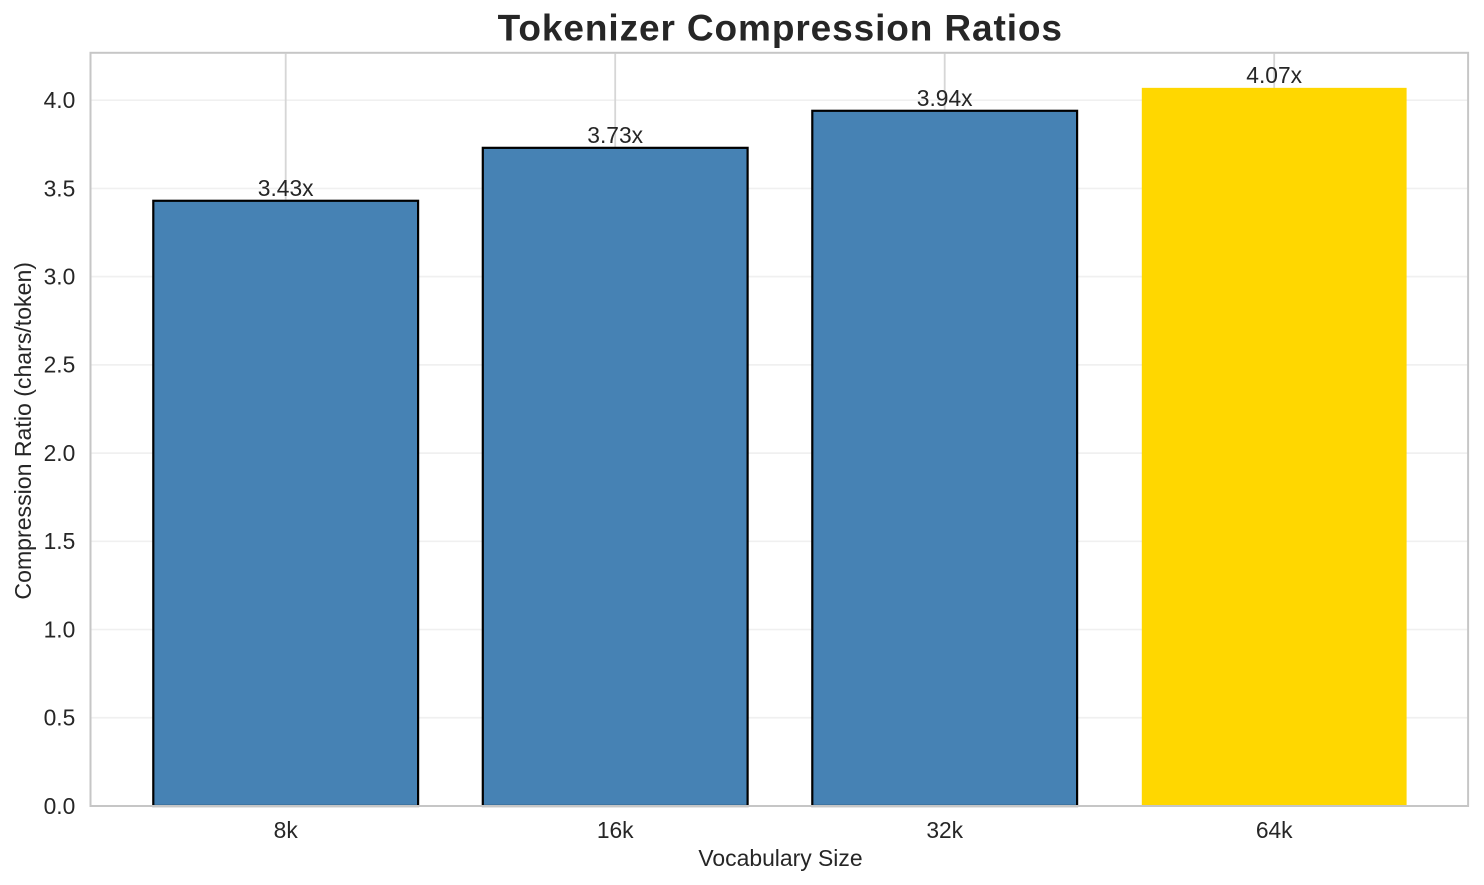 The height and width of the screenshot is (885, 1484). What do you see at coordinates (60, 629) in the screenshot?
I see `svg-text: 1.0` at bounding box center [60, 629].